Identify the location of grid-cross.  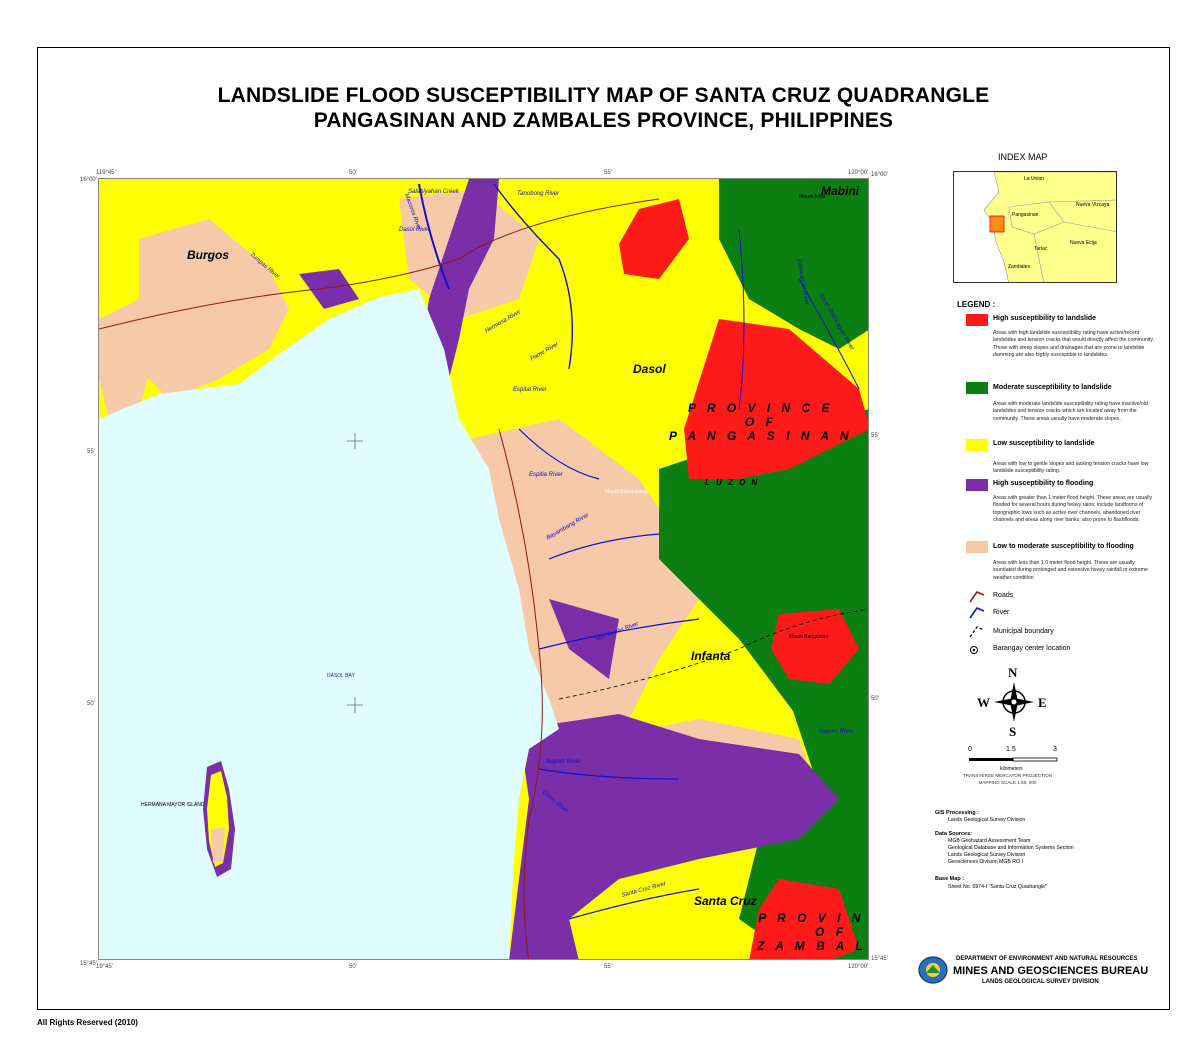
(355, 441).